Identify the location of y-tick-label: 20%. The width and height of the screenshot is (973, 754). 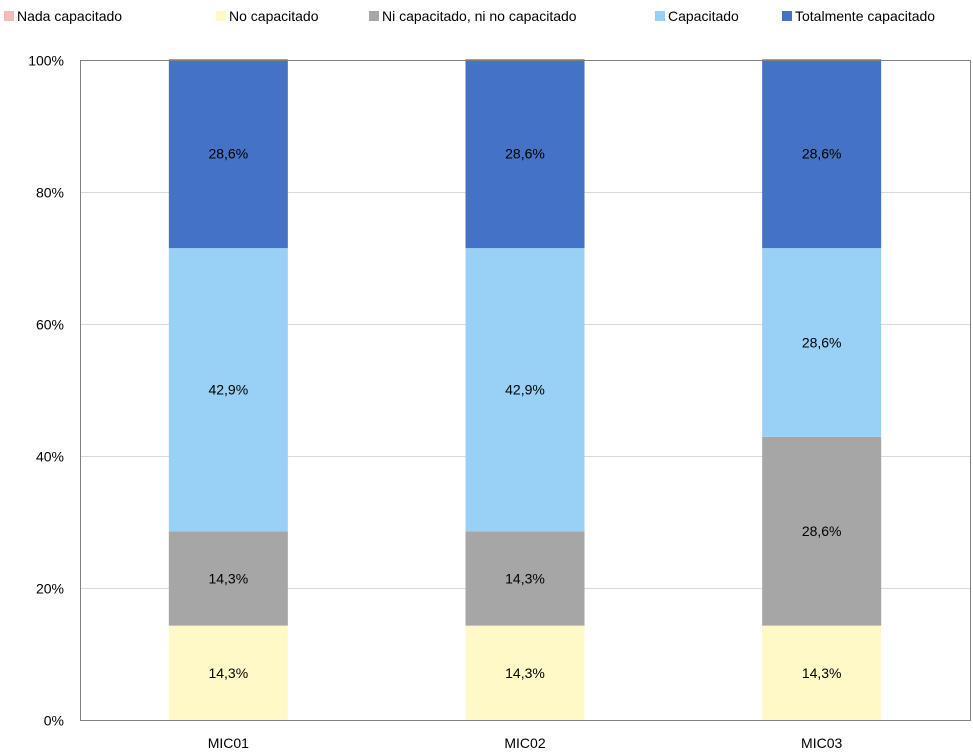
(50, 589).